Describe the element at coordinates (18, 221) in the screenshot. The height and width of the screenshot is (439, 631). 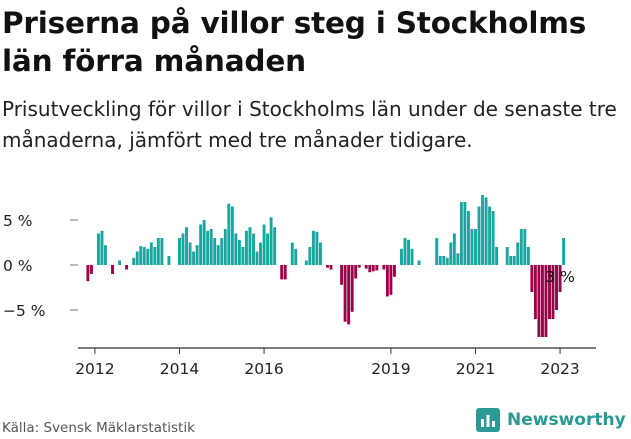
I see `y-tick-label: 5 %` at that location.